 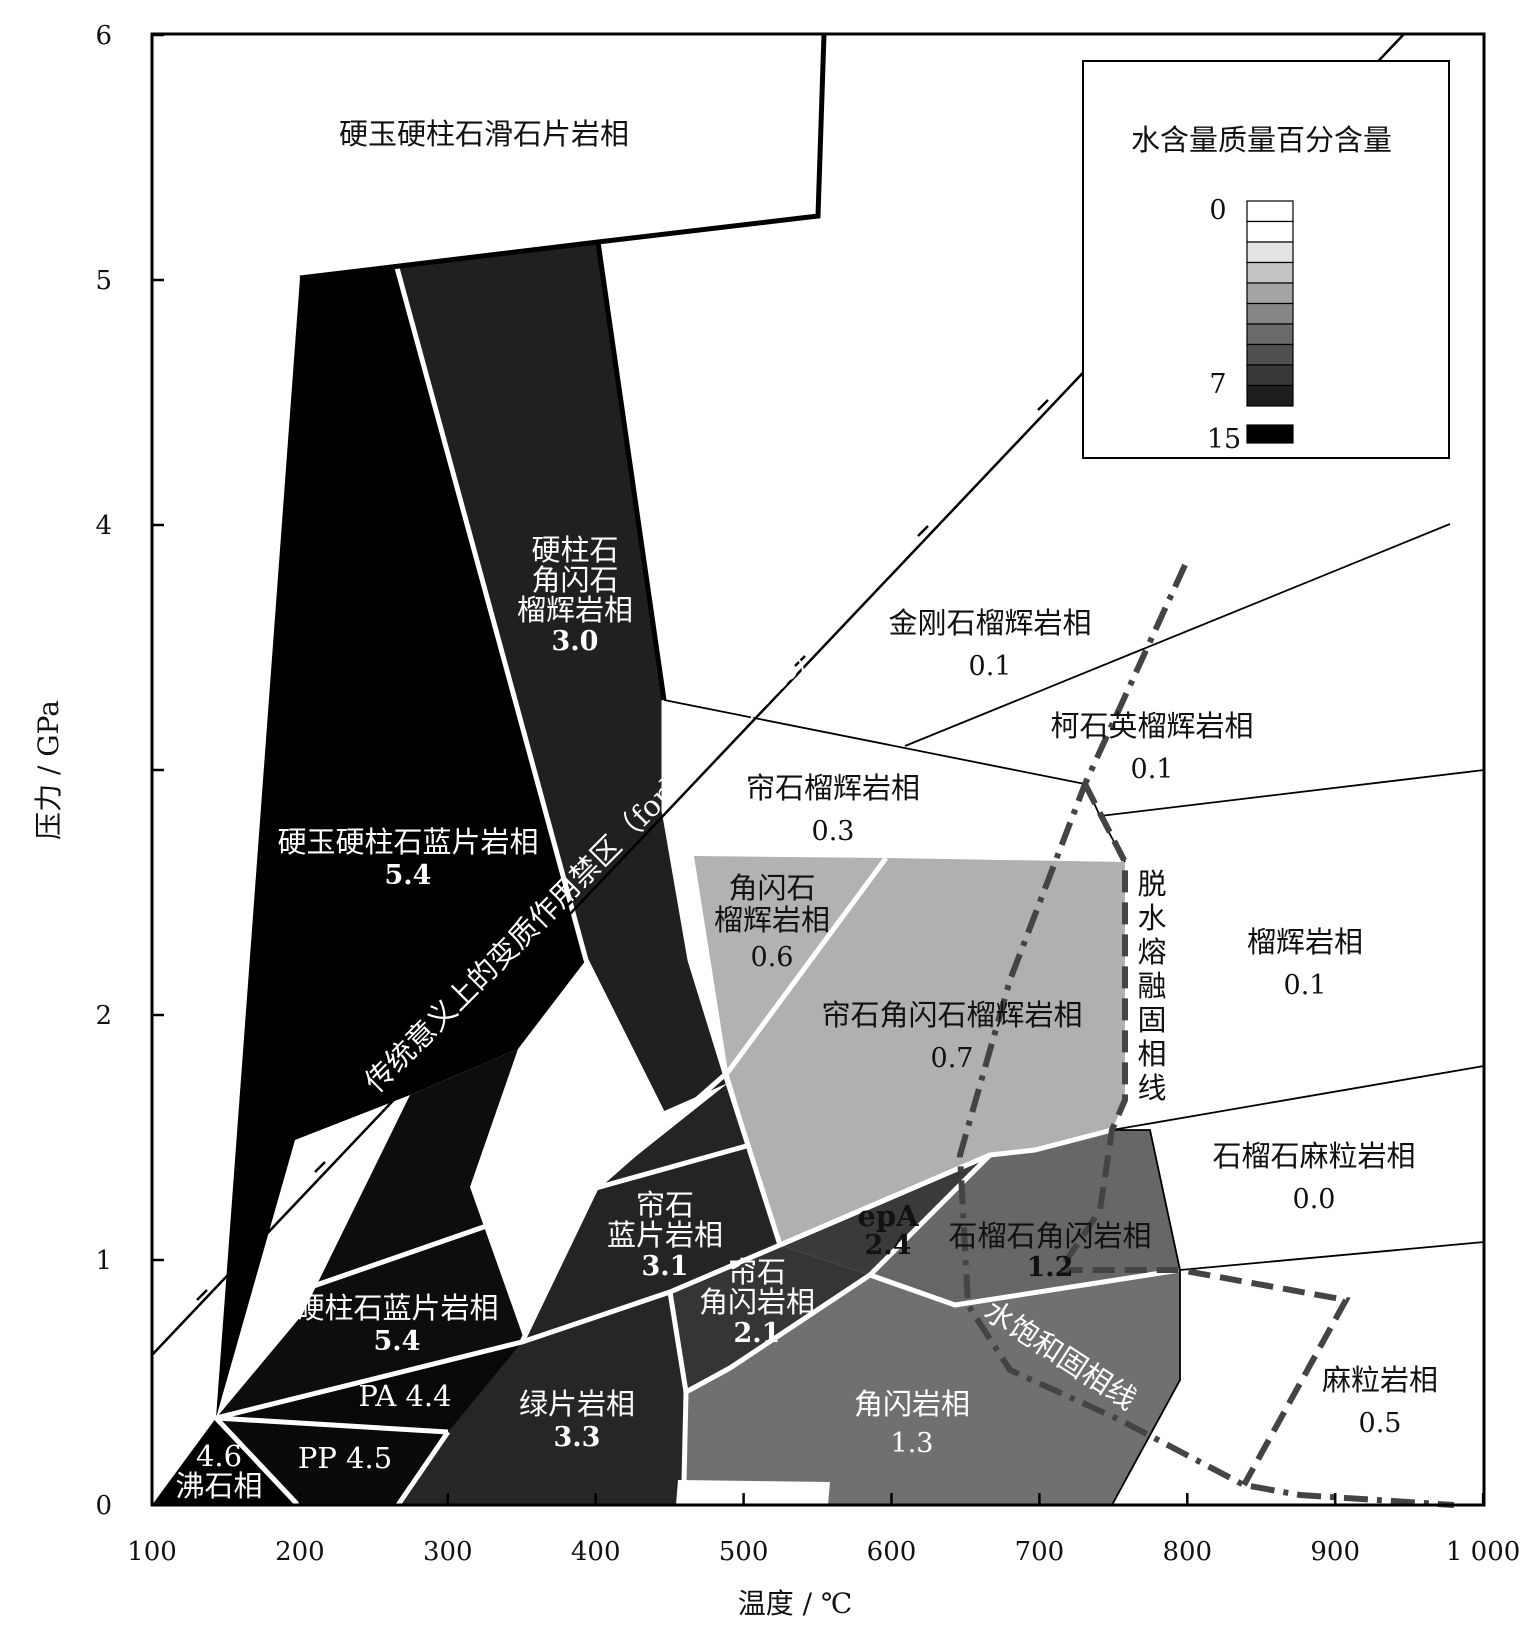 I want to click on facies-water-value: 1.2, so click(x=1050, y=1267).